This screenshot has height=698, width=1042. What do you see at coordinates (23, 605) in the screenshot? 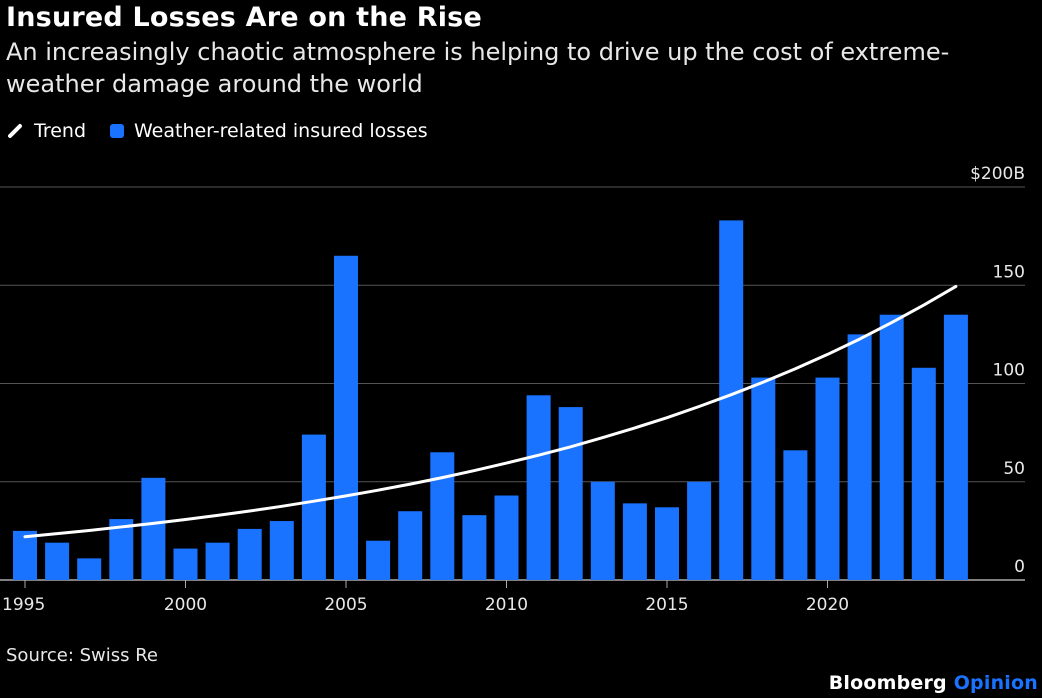
I see `x-tick-label: 1995` at bounding box center [23, 605].